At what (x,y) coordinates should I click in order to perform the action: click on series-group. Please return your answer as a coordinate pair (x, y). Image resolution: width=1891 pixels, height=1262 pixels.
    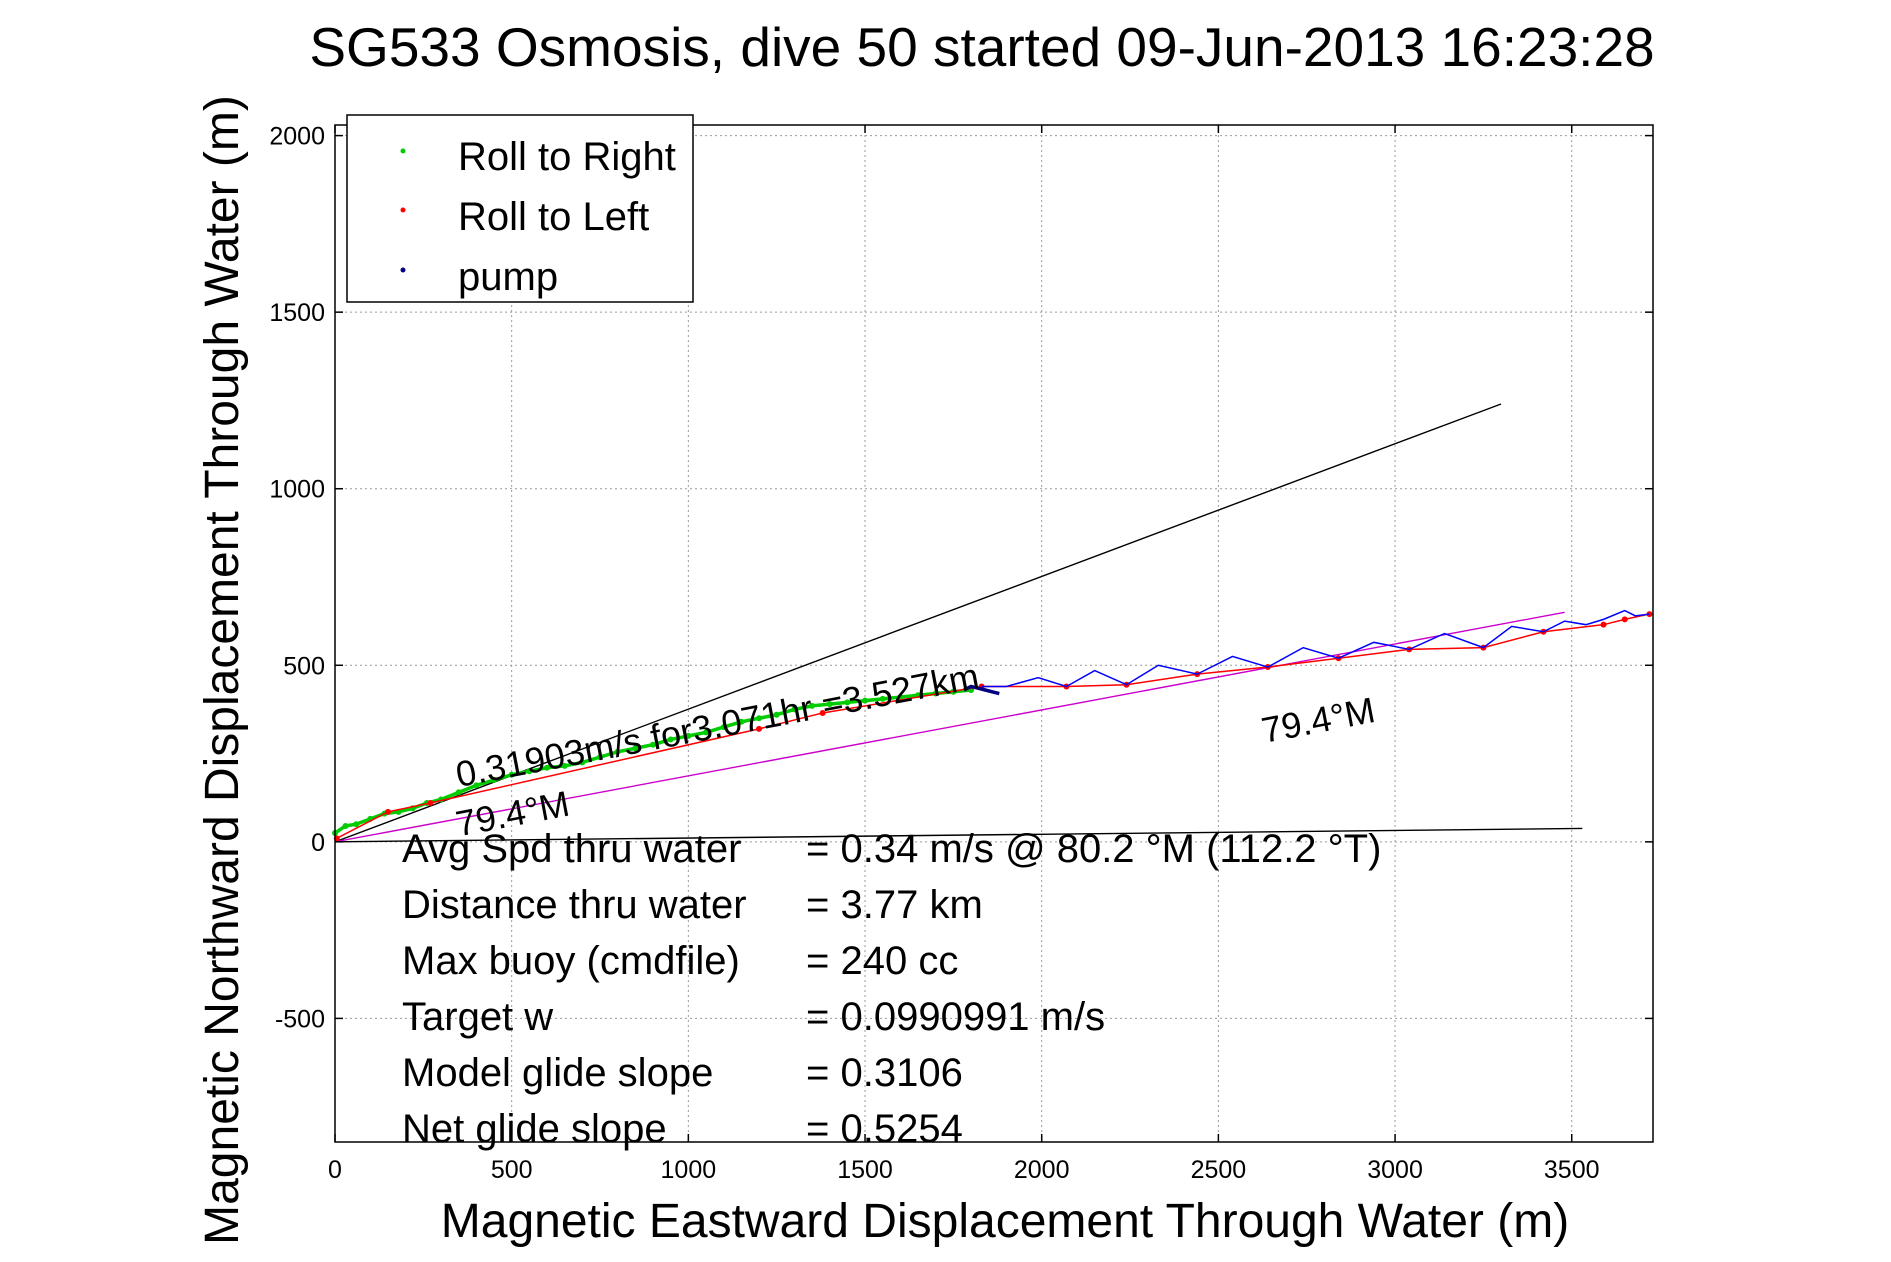
    Looking at the image, I should click on (992, 725).